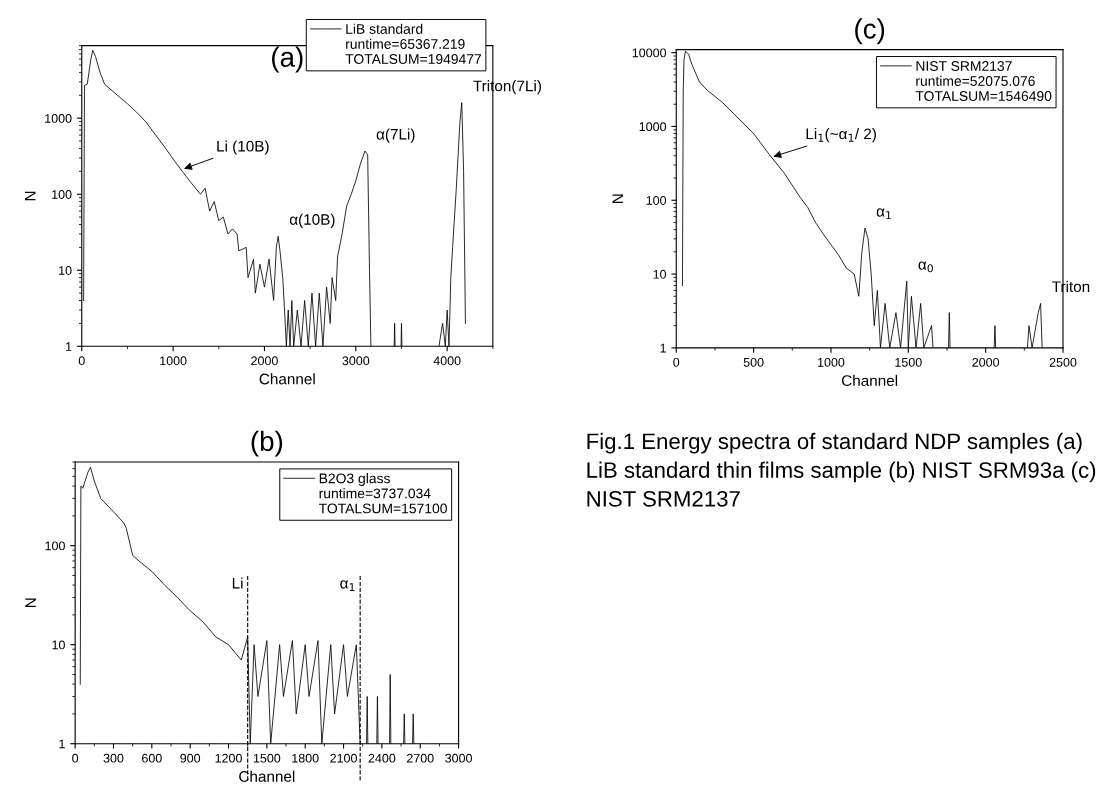 This screenshot has width=1105, height=787. I want to click on x-tick-label: 2500, so click(1063, 362).